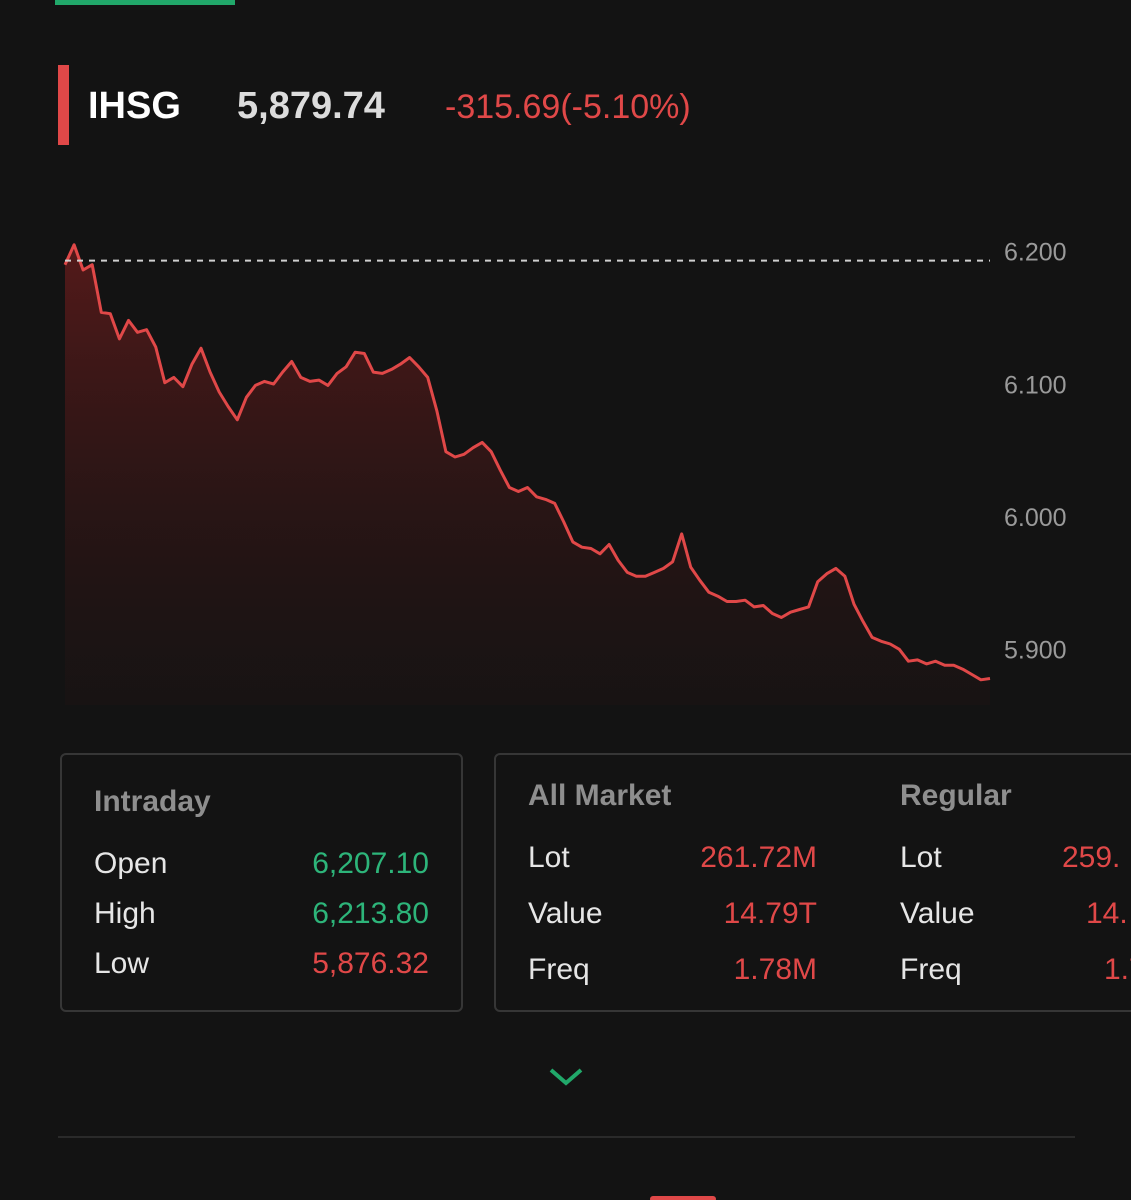  Describe the element at coordinates (956, 795) in the screenshot. I see `card-title: Regular` at that location.